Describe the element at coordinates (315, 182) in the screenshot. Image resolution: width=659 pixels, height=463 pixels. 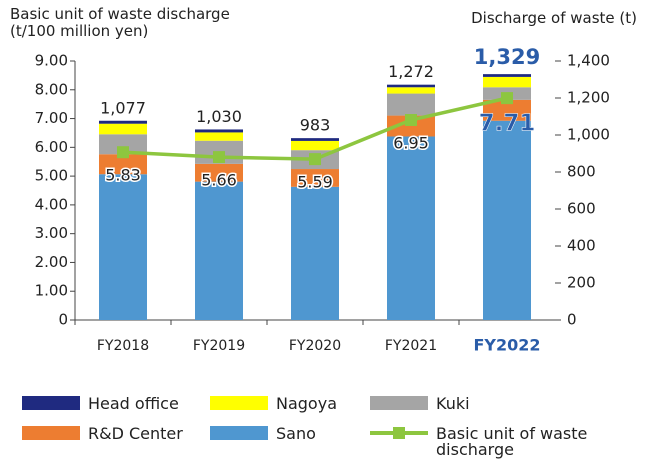
I see `line-value-label: 5.59` at that location.